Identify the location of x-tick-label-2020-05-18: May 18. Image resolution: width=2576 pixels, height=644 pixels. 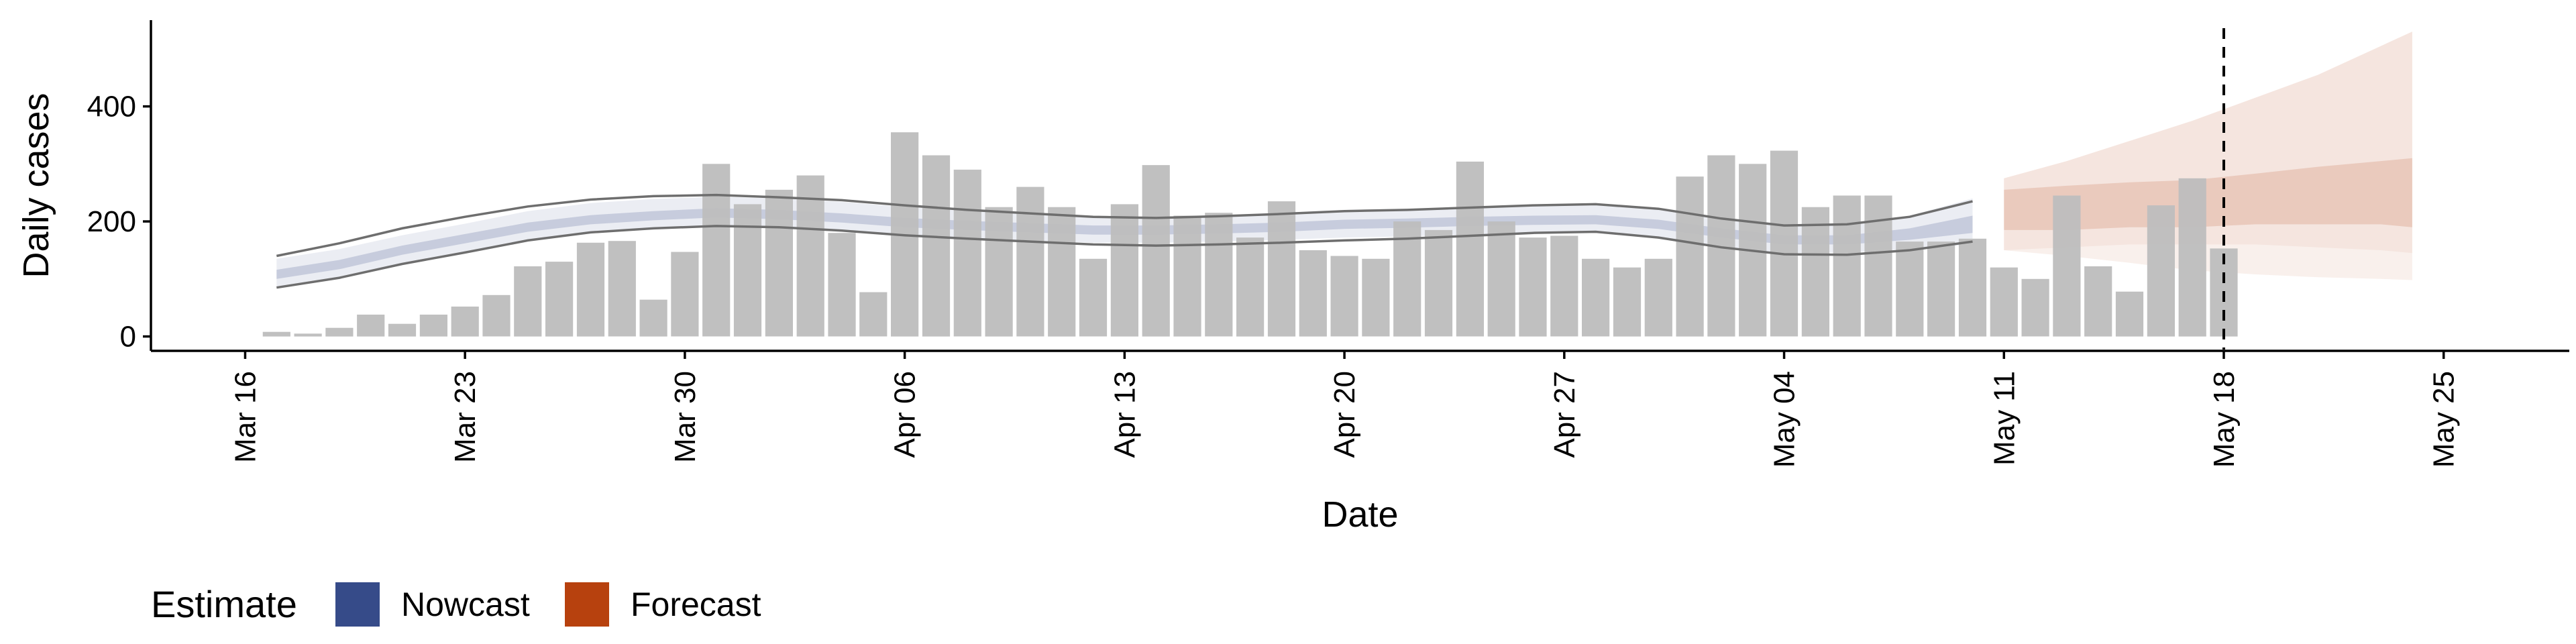
(2224, 419).